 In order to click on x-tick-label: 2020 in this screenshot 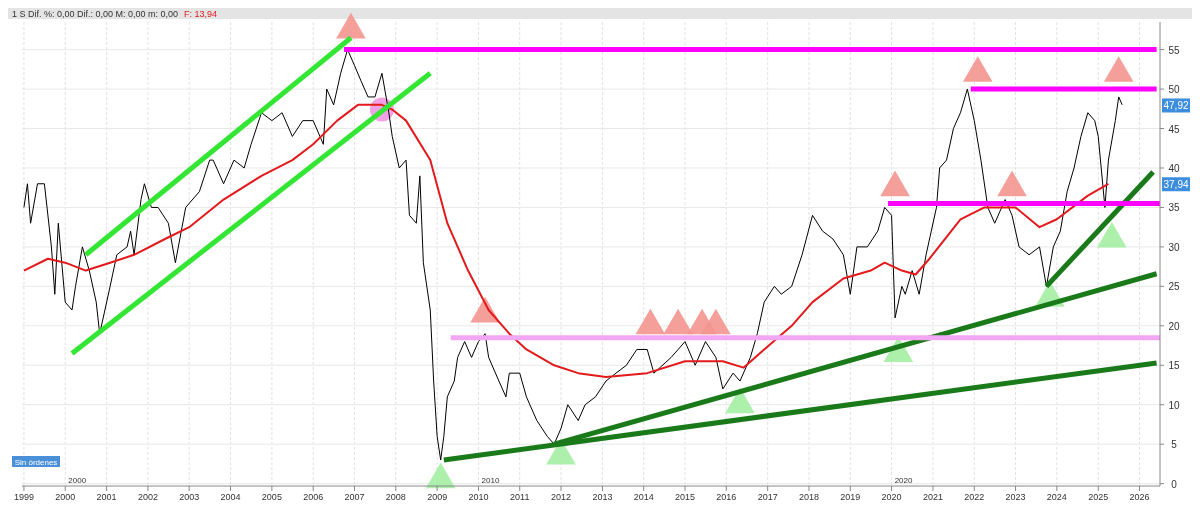, I will do `click(891, 497)`.